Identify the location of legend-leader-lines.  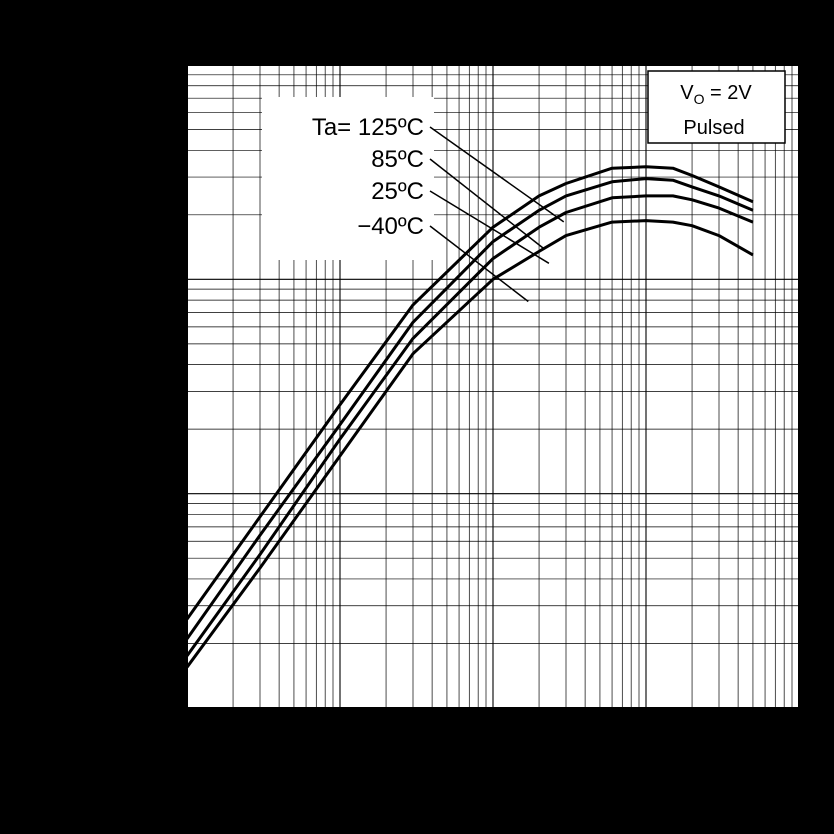
(497, 214).